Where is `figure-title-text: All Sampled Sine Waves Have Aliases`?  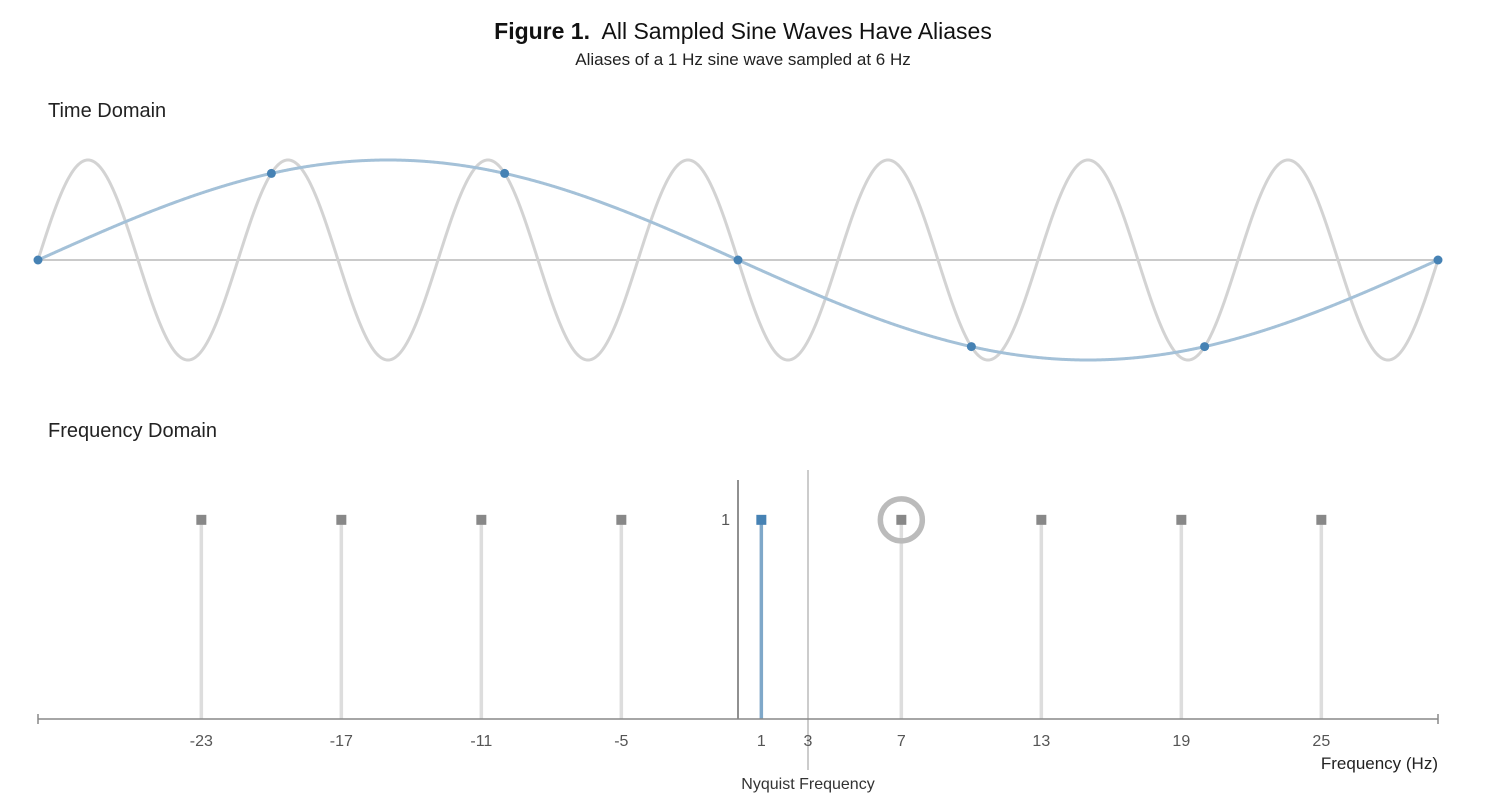
figure-title-text: All Sampled Sine Waves Have Aliases is located at coordinates (796, 31).